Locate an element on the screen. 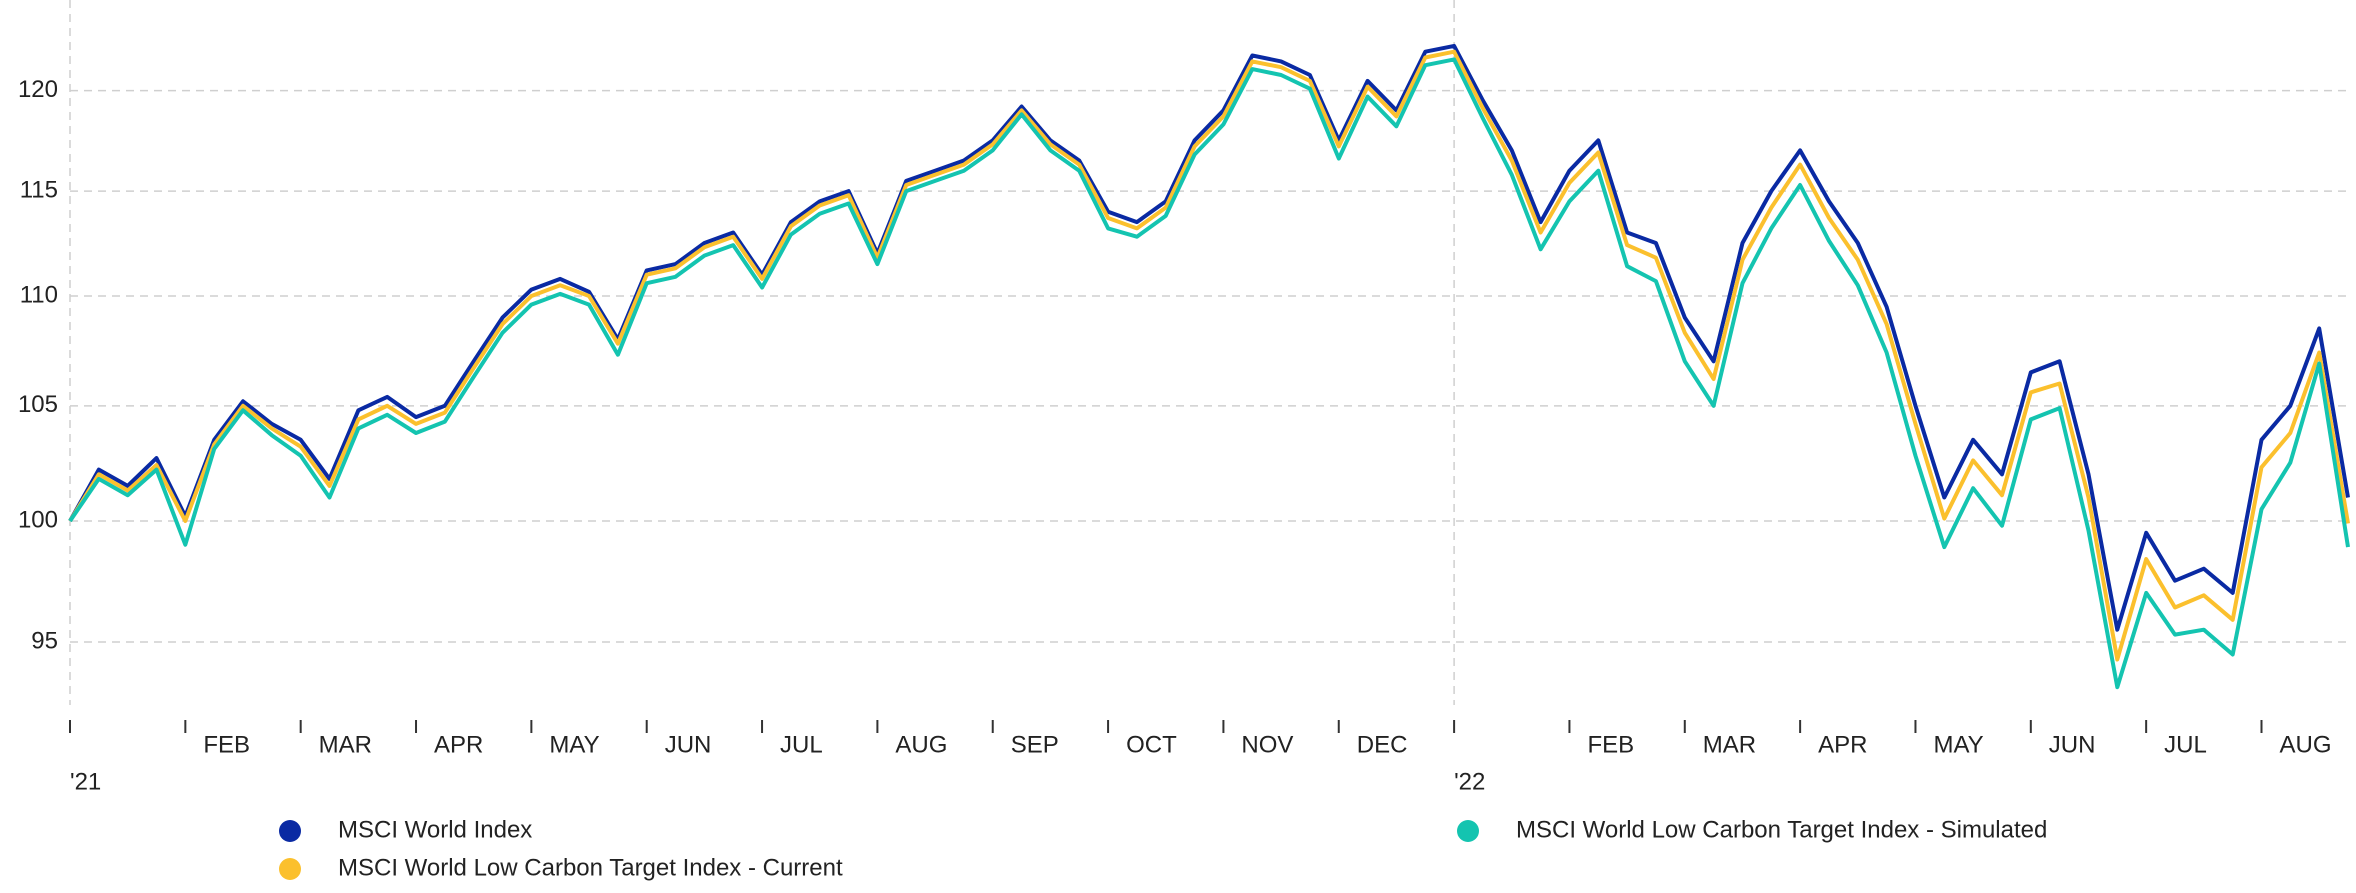  x-tick-label: '22 is located at coordinates (1469, 781).